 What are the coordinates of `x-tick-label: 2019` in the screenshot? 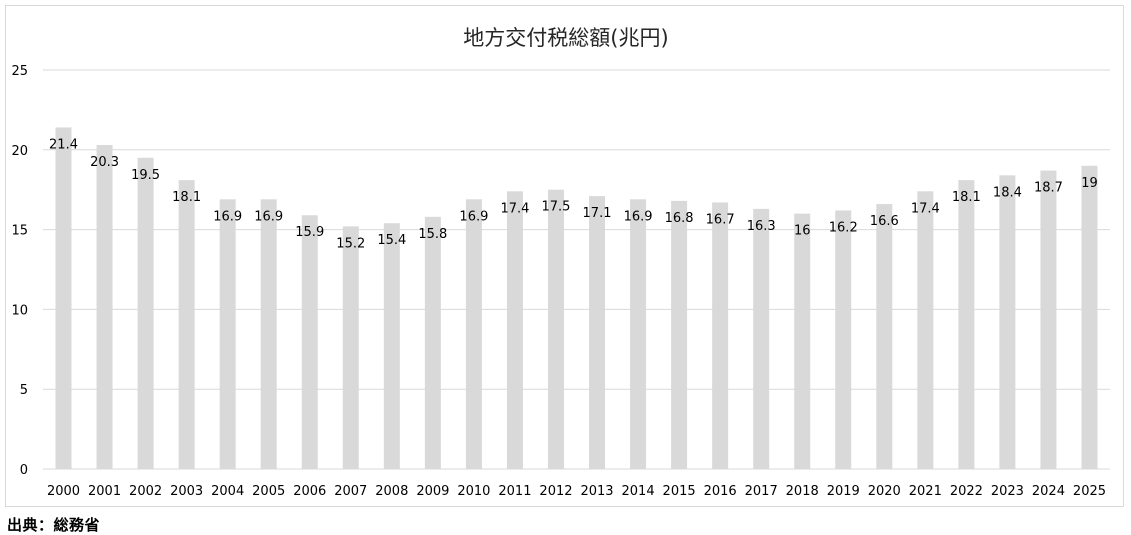 It's located at (843, 491).